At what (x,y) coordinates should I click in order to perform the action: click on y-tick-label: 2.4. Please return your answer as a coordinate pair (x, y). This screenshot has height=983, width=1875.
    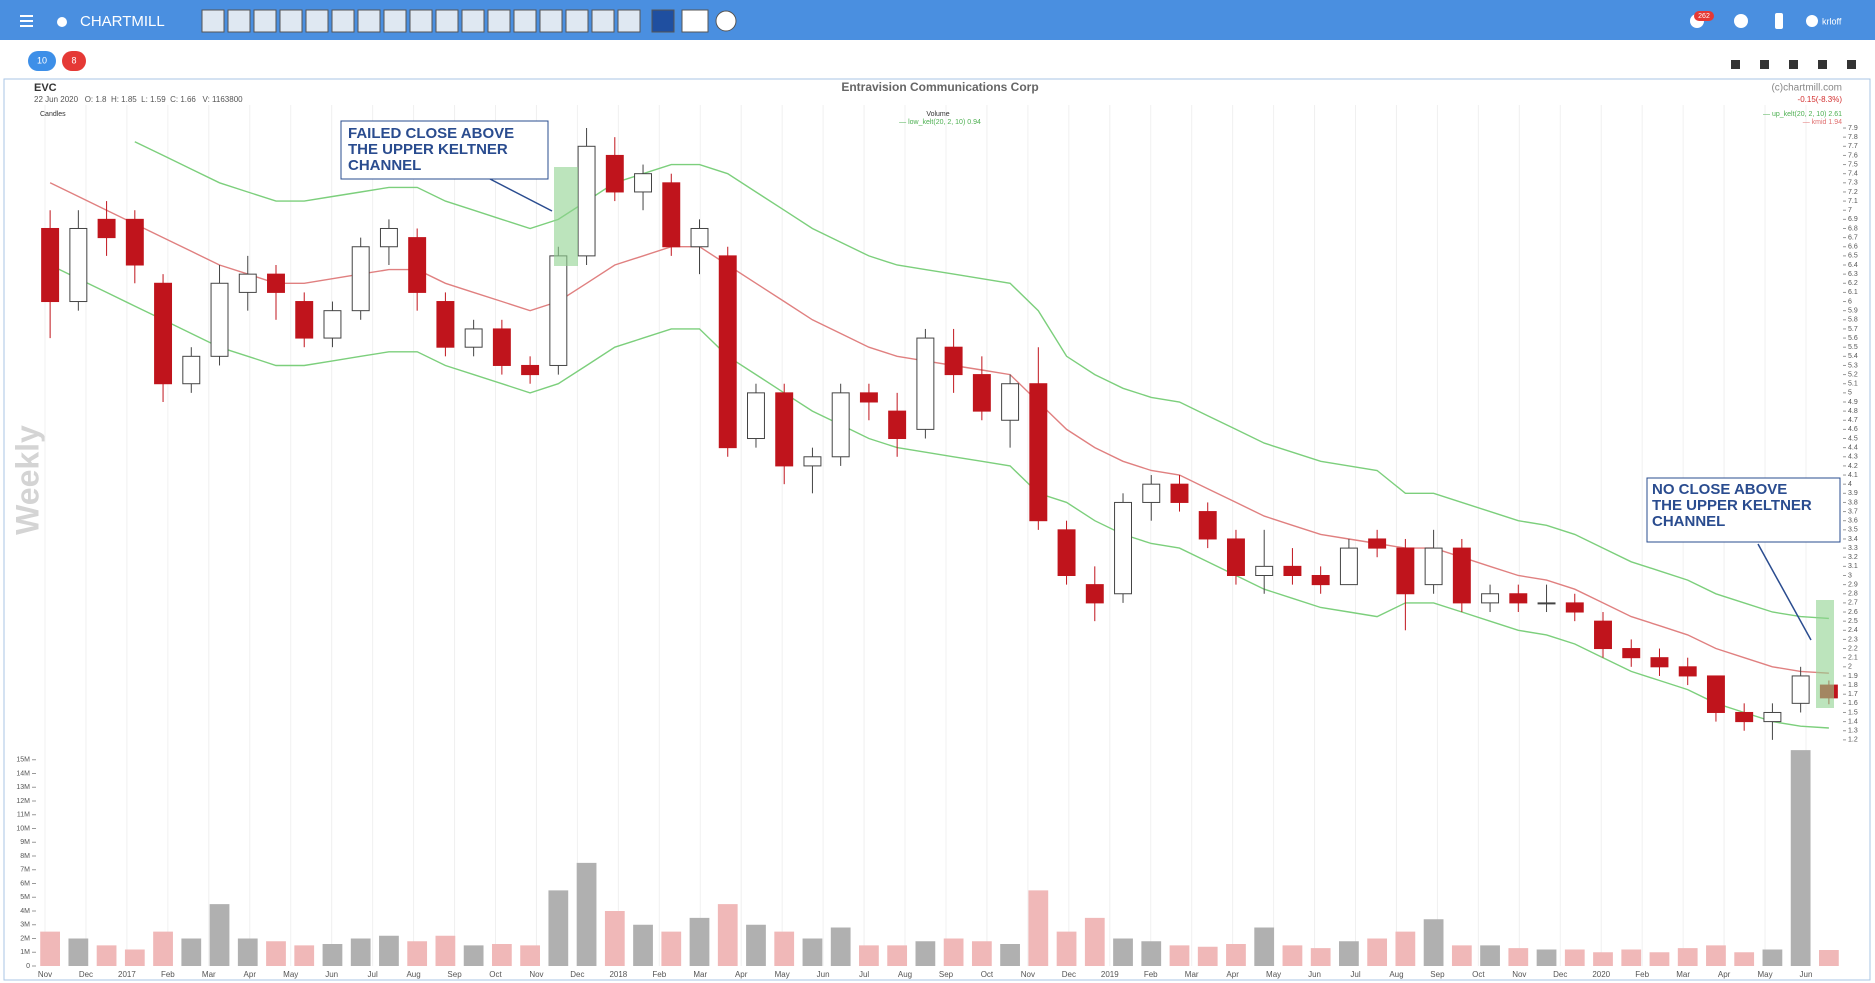
    Looking at the image, I should click on (1853, 630).